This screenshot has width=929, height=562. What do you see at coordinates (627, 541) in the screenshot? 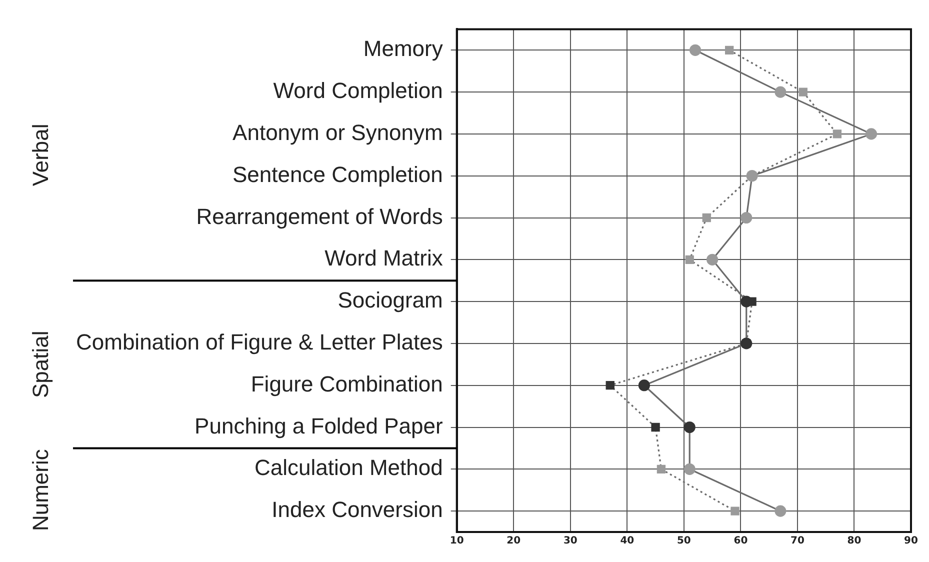
I see `x-tick-label: 40` at bounding box center [627, 541].